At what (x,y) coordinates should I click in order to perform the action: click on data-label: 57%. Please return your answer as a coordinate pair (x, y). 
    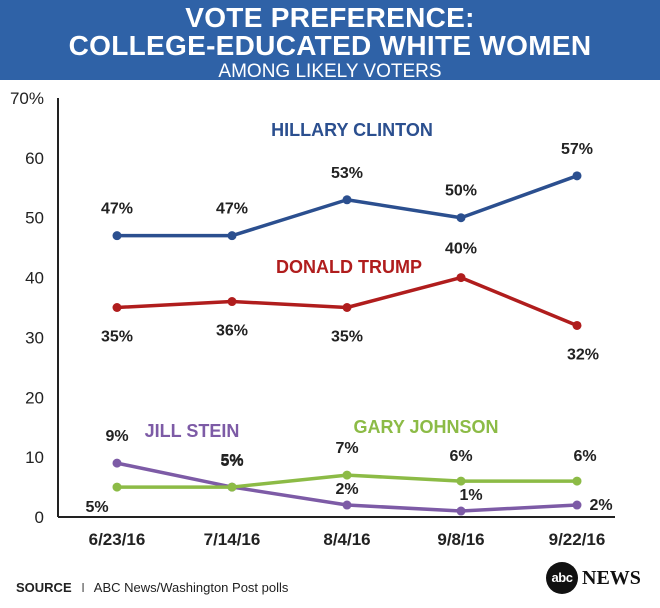
    Looking at the image, I should click on (577, 149).